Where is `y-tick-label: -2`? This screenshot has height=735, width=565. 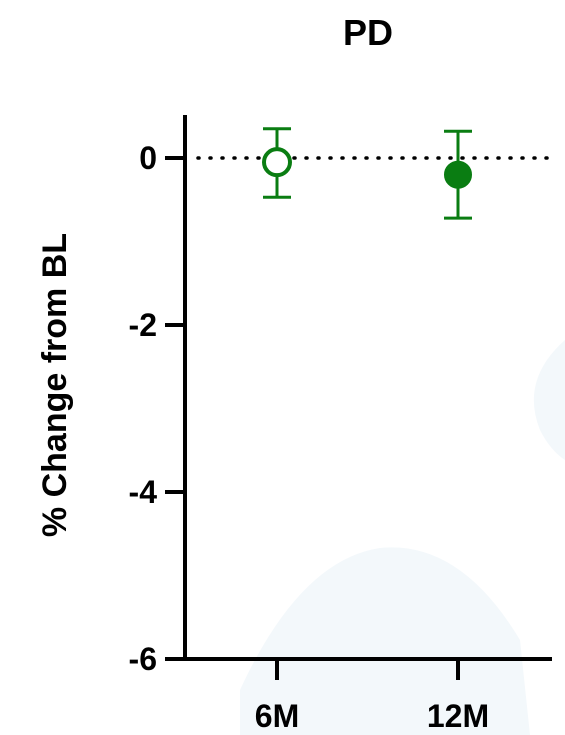
y-tick-label: -2 is located at coordinates (143, 325).